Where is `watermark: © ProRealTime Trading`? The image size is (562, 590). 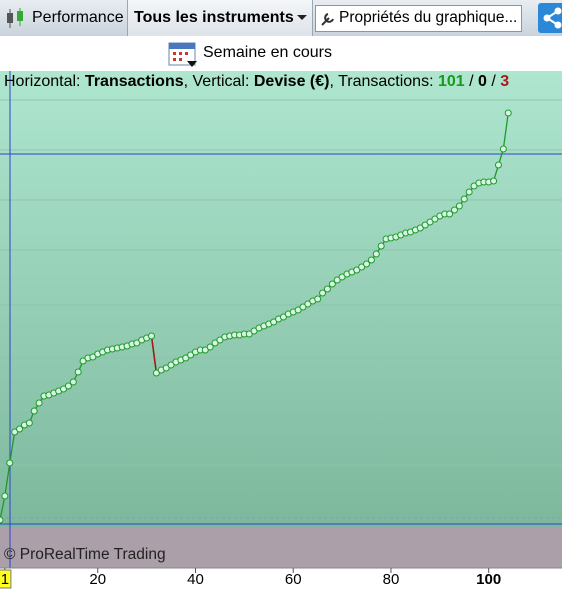 watermark: © ProRealTime Trading is located at coordinates (85, 554).